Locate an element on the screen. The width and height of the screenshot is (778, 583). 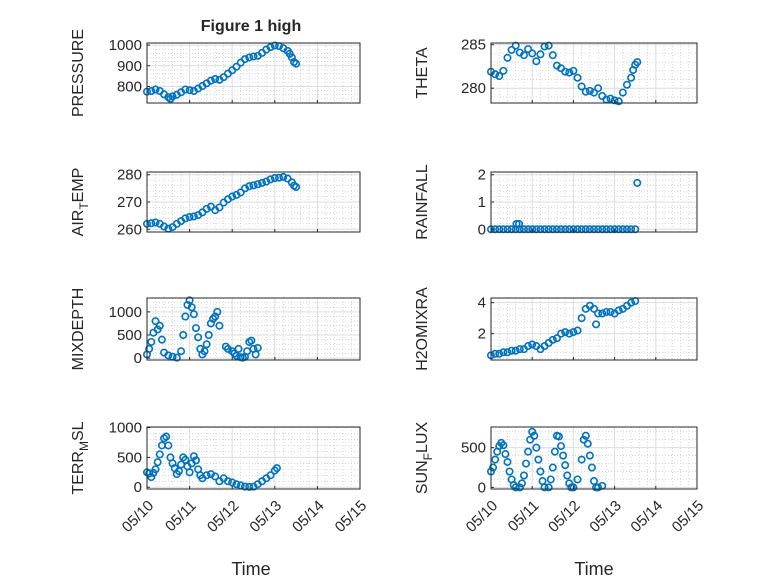
y-tick-label: 800 is located at coordinates (129, 86).